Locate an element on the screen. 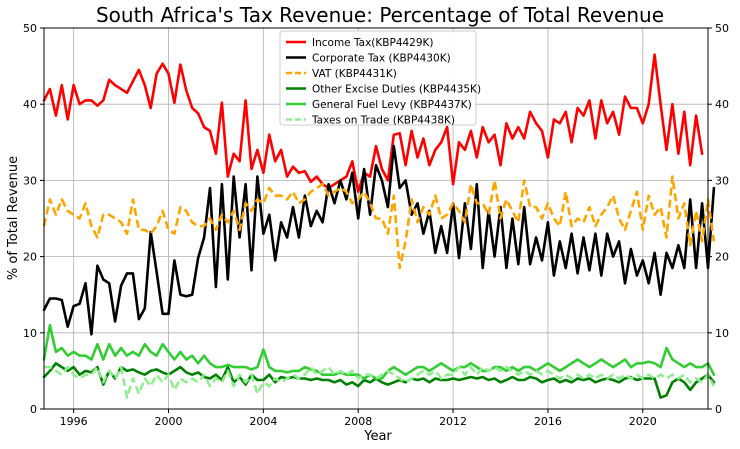 Image resolution: width=740 pixels, height=449 pixels. x-axis-title: Year is located at coordinates (377, 436).